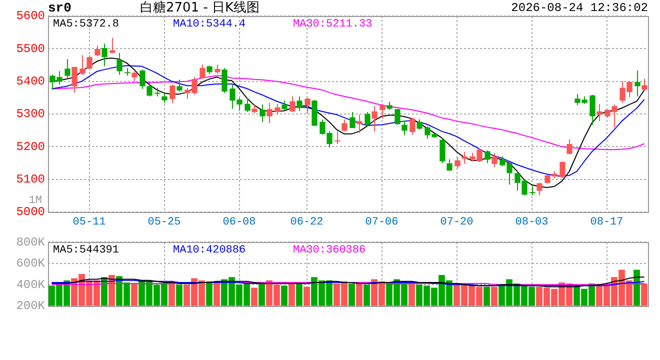 This screenshot has height=360, width=660. What do you see at coordinates (30, 114) in the screenshot?
I see `y-tick-label: 5300` at bounding box center [30, 114].